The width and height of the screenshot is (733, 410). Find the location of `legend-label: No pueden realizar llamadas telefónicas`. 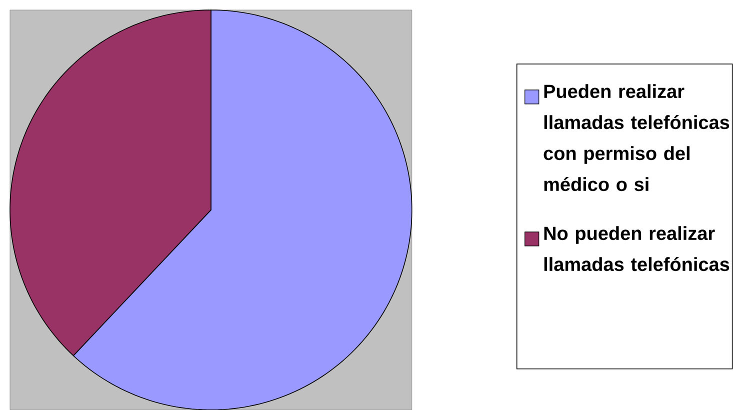

legend-label: No pueden realizar llamadas telefónicas is located at coordinates (637, 248).